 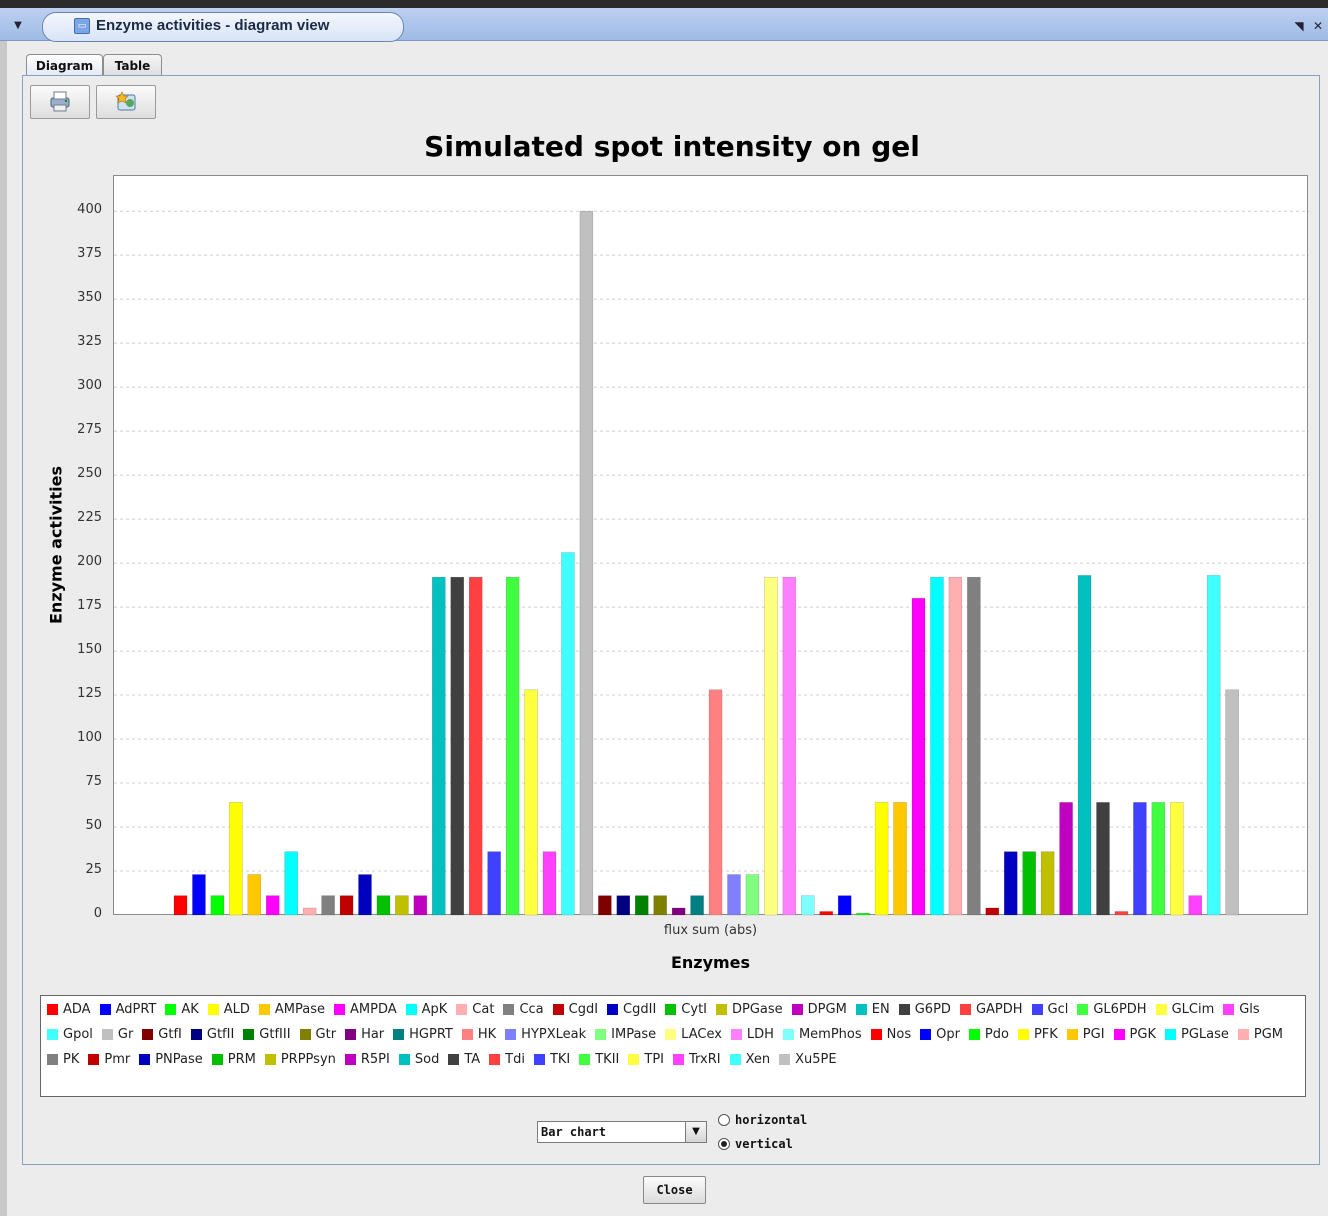 I want to click on legend-label: Gr, so click(x=125, y=1034).